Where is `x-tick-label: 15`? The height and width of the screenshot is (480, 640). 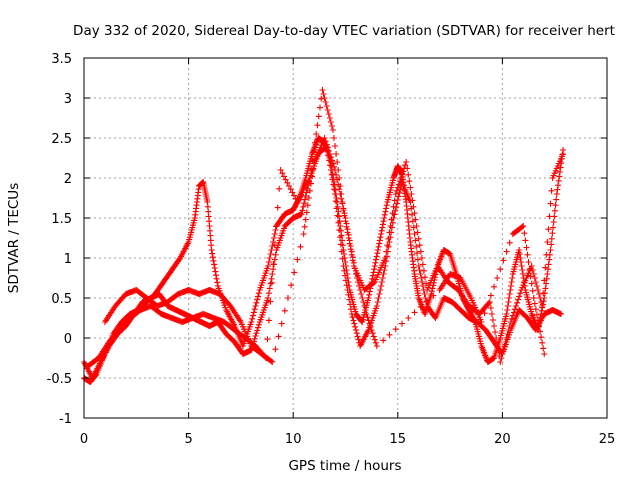 x-tick-label: 15 is located at coordinates (398, 439).